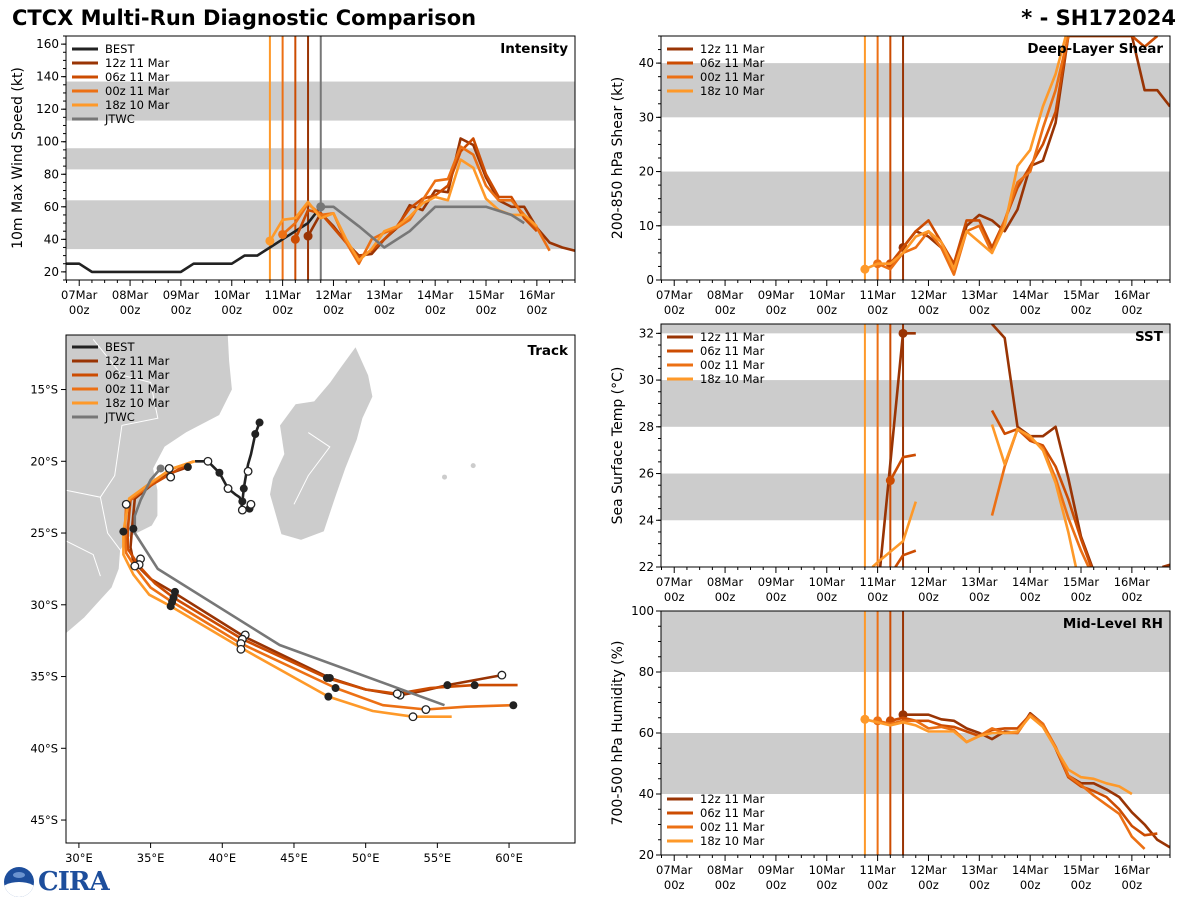 The image size is (1200, 900). I want to click on panel-title: Intensity, so click(534, 49).